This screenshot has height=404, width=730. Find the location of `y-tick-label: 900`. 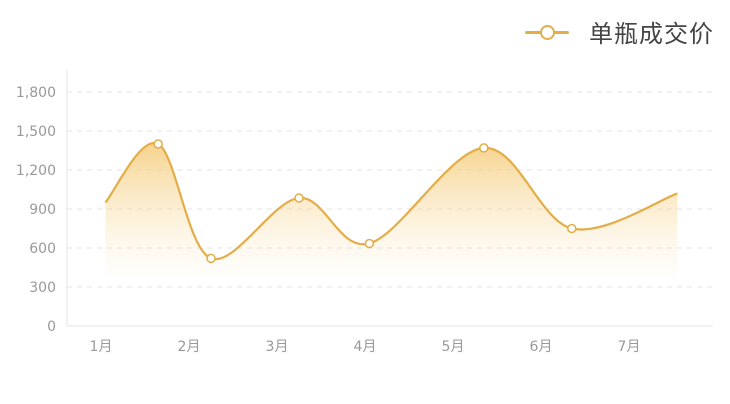

y-tick-label: 900 is located at coordinates (42, 210).